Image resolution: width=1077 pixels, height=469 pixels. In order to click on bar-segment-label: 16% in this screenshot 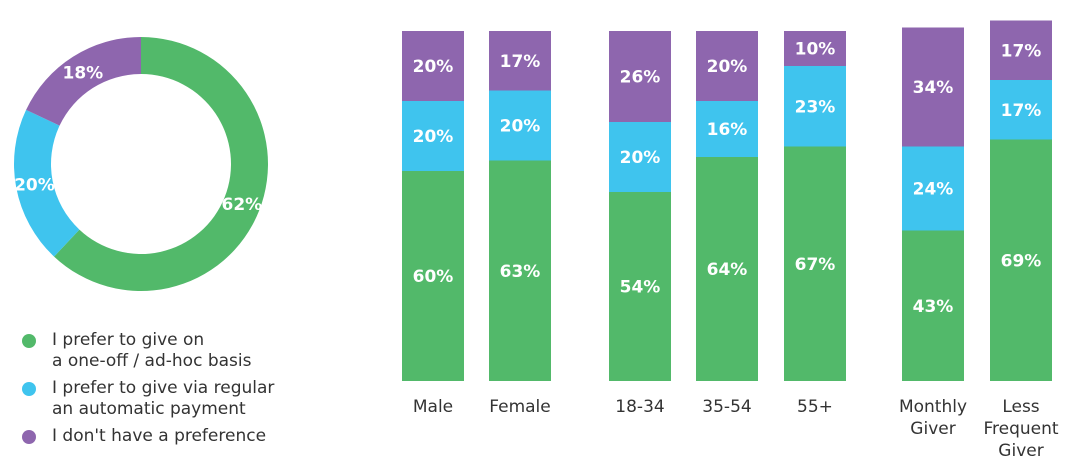, I will do `click(727, 130)`.